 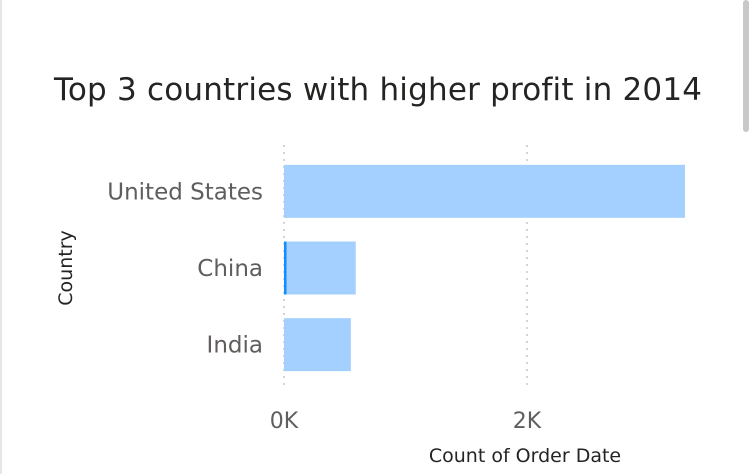 What do you see at coordinates (527, 421) in the screenshot?
I see `x-tick-label: 2K` at bounding box center [527, 421].